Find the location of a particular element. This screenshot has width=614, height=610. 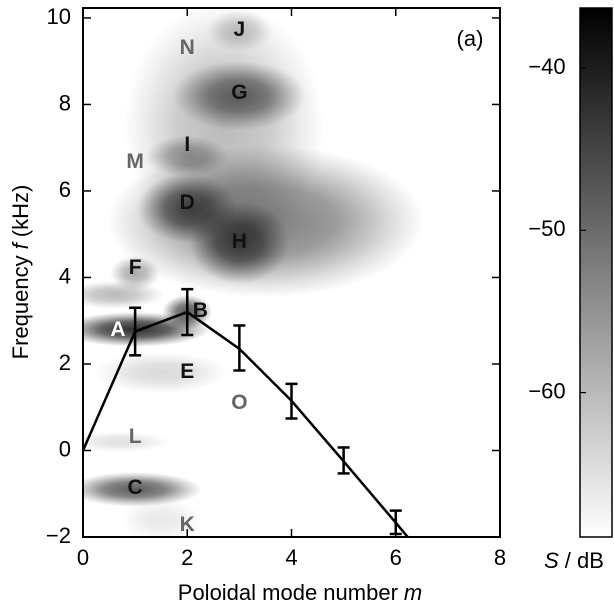

y-tick-label: 2 is located at coordinates (65, 362).